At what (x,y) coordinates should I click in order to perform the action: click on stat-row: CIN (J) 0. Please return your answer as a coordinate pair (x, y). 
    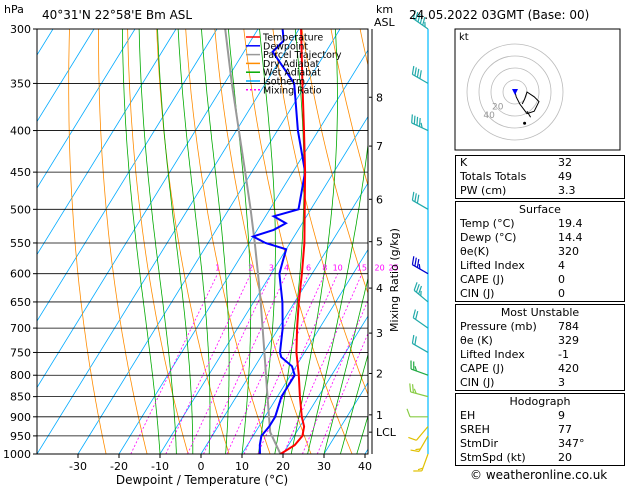
    Looking at the image, I should click on (512, 293).